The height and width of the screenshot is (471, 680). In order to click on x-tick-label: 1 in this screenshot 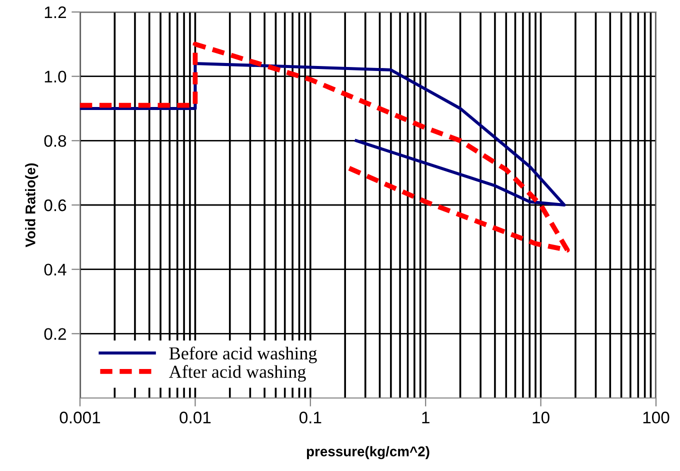, I will do `click(426, 418)`.